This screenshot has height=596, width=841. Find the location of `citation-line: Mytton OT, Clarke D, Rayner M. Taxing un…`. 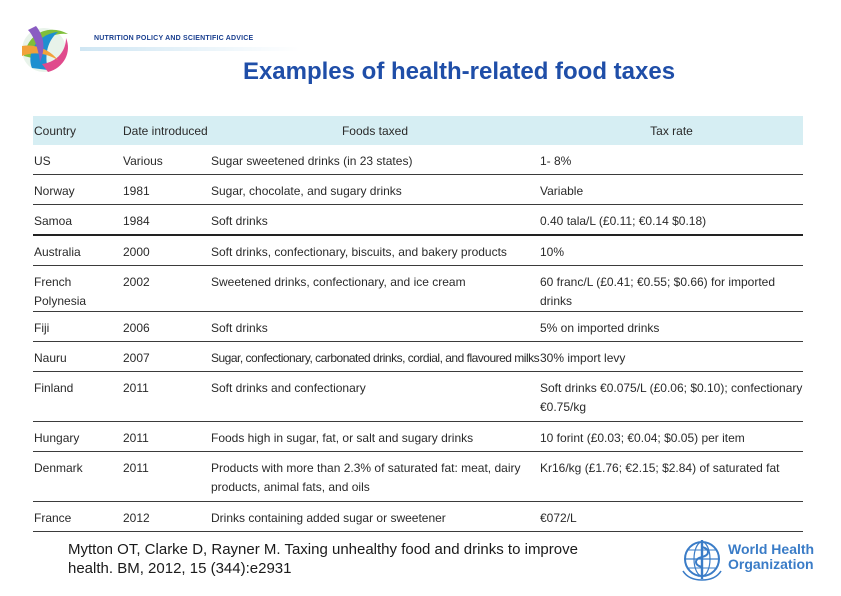

citation-line: Mytton OT, Clarke D, Rayner M. Taxing un… is located at coordinates (323, 549).